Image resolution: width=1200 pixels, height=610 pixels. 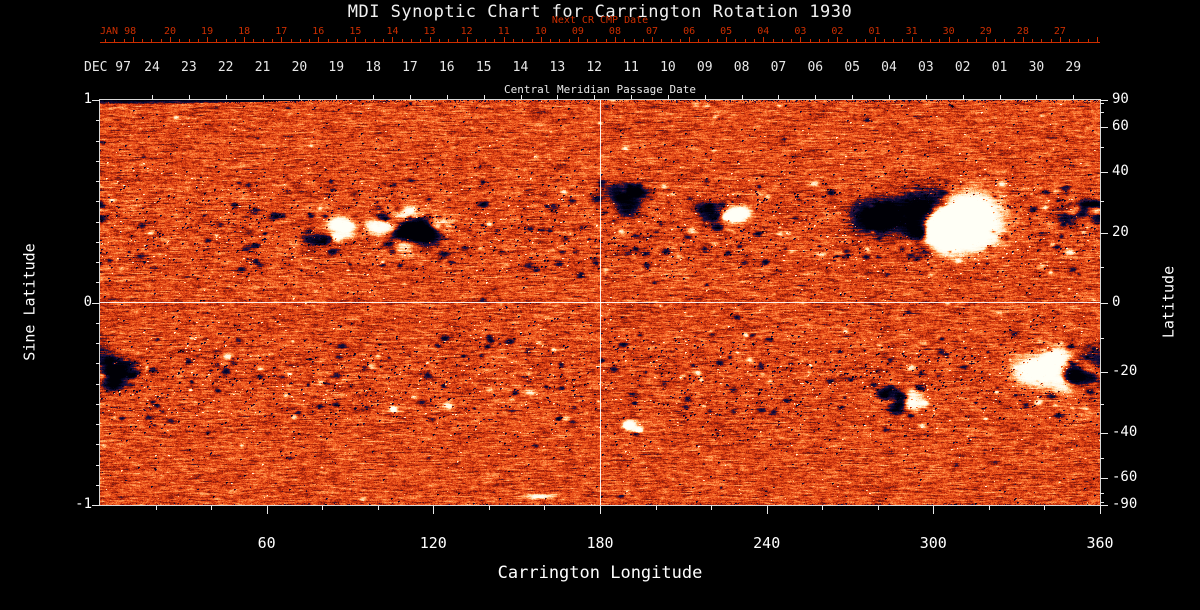 I want to click on right-tick-label: 20, so click(x=1120, y=232).